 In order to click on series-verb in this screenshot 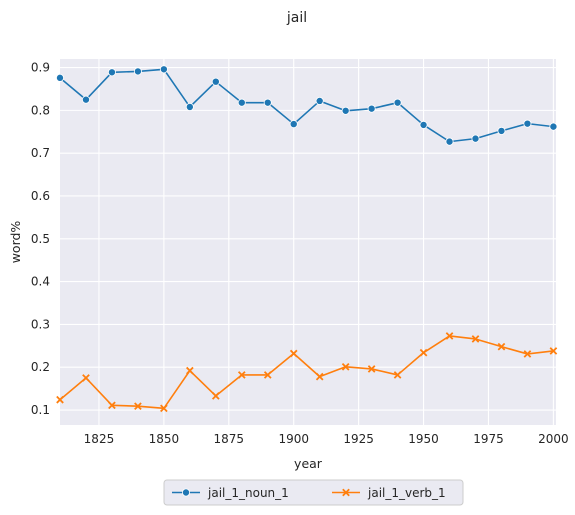, I will do `click(307, 372)`.